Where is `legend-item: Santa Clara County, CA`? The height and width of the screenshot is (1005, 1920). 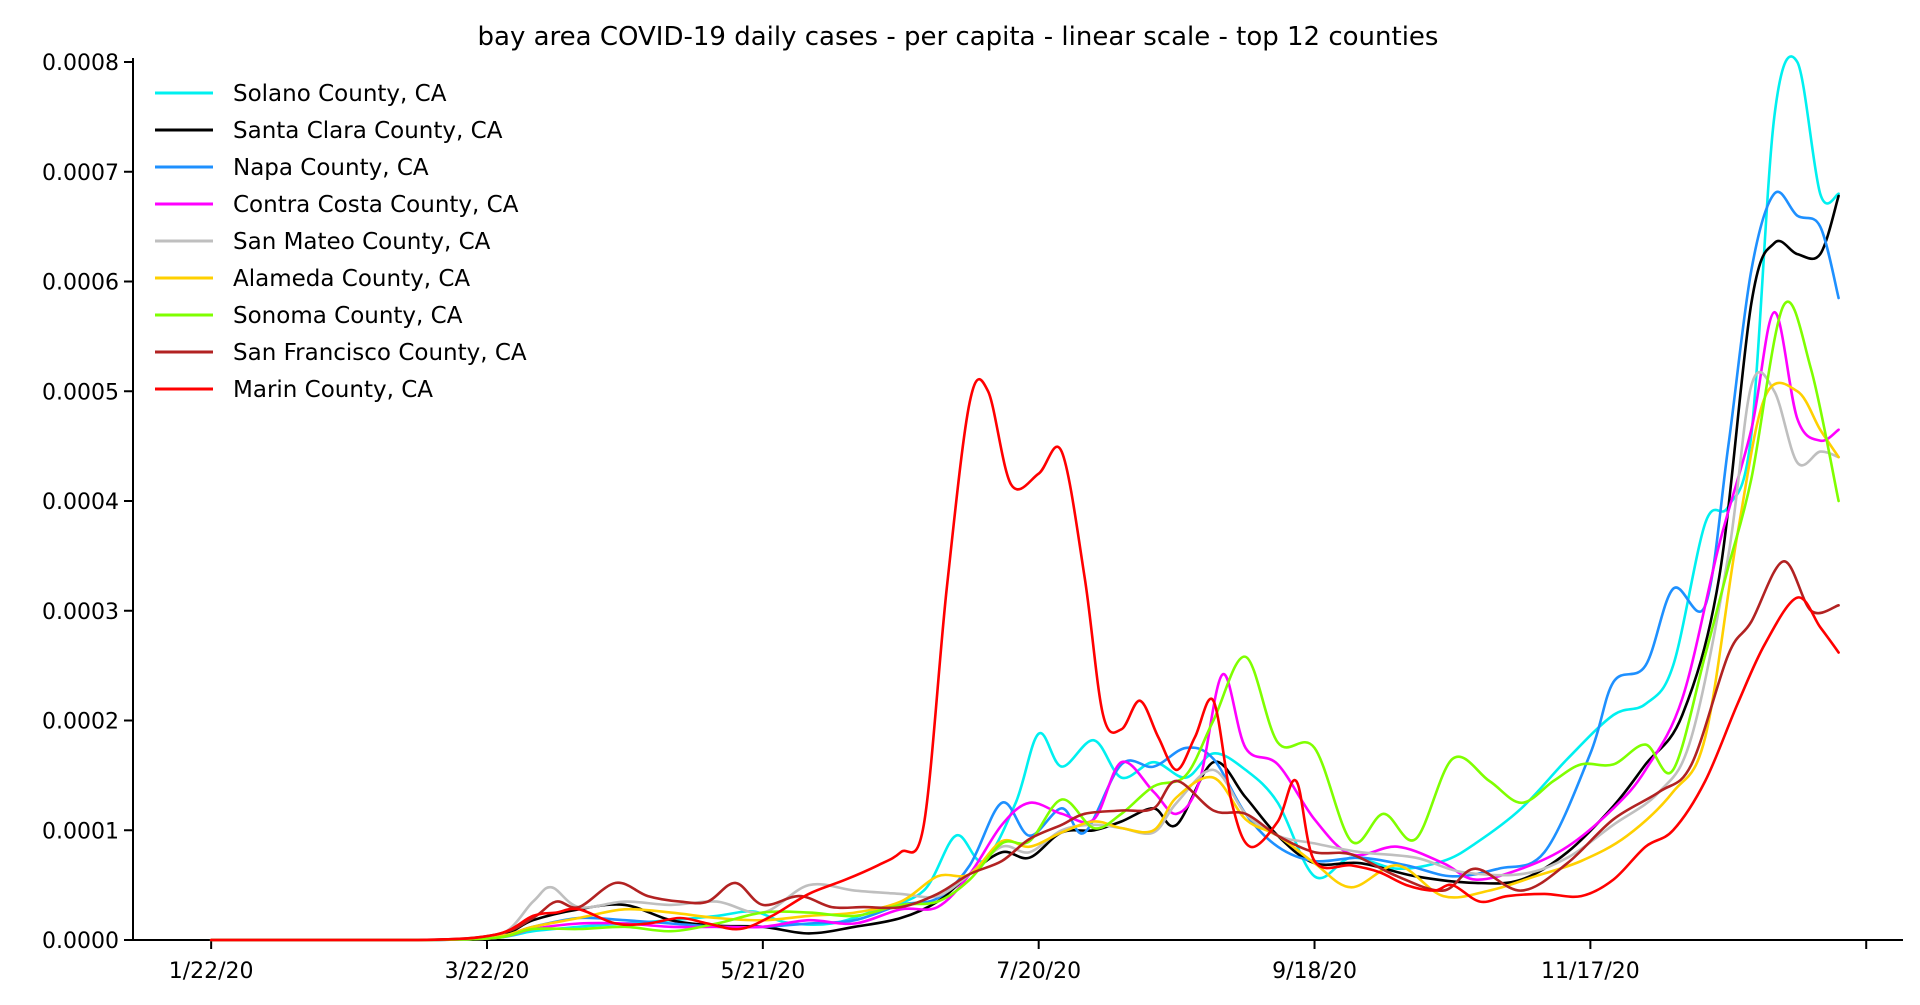 legend-item: Santa Clara County, CA is located at coordinates (329, 131).